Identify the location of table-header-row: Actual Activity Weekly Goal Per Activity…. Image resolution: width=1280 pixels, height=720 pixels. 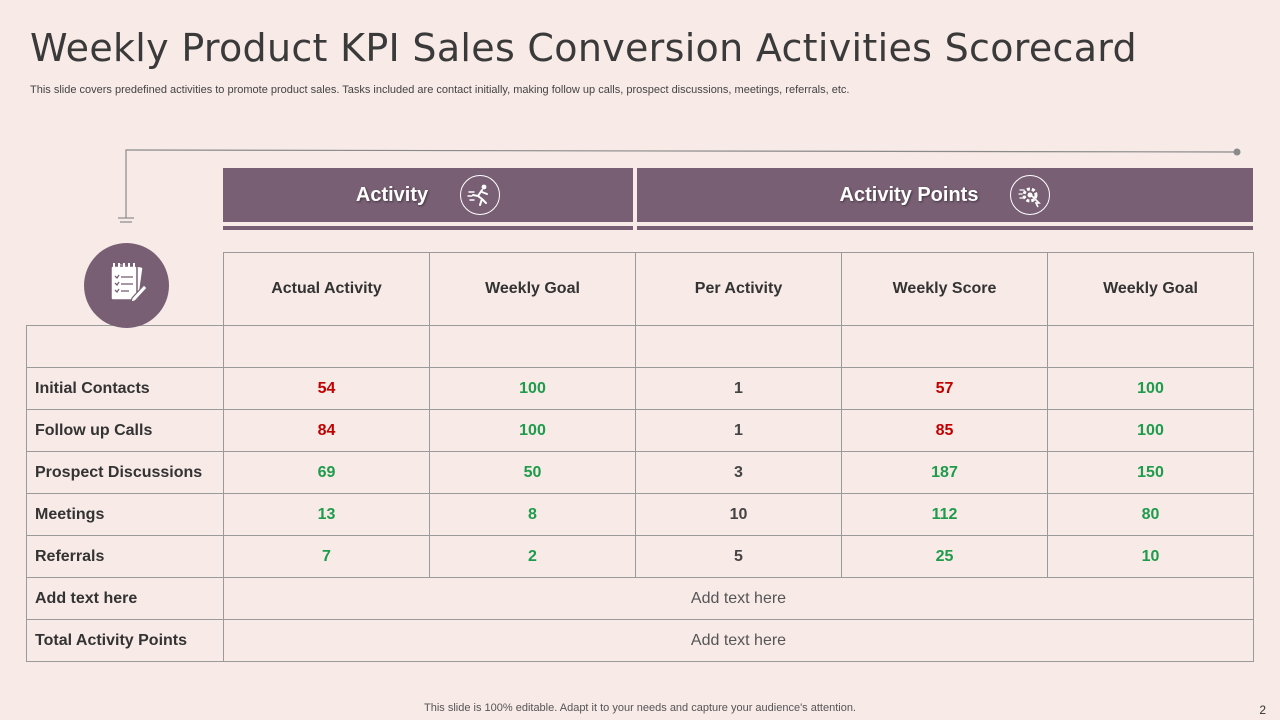
(640, 289).